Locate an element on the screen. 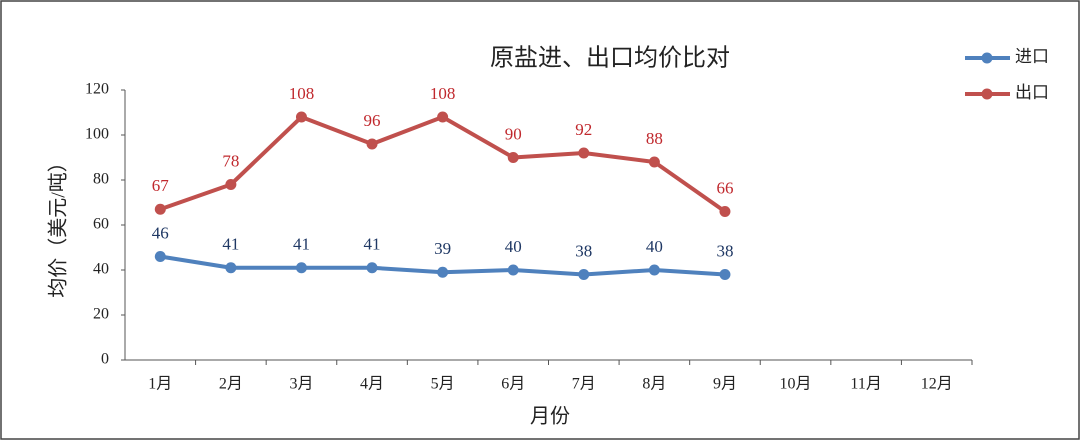 This screenshot has height=440, width=1080. y-tick-label: 40 is located at coordinates (101, 269).